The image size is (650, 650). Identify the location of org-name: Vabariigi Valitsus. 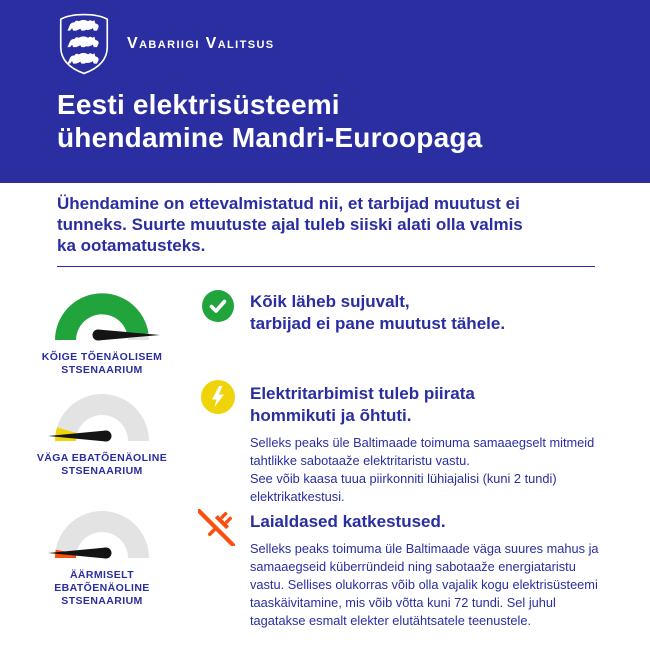
(201, 43).